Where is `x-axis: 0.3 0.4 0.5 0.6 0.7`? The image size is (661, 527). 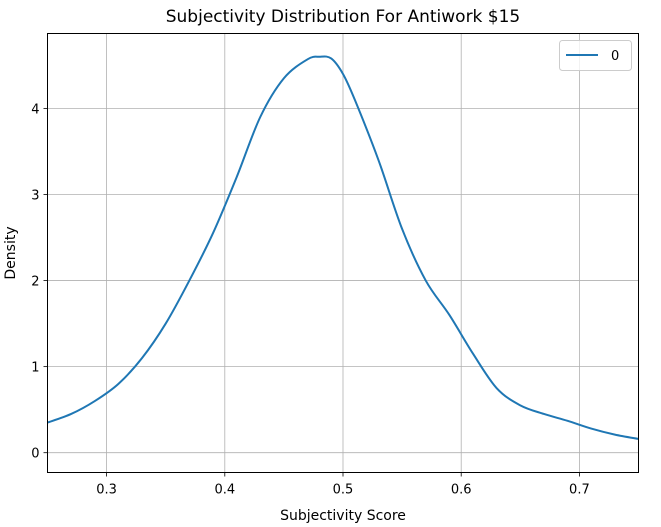
x-axis: 0.3 0.4 0.5 0.6 0.7 is located at coordinates (343, 485).